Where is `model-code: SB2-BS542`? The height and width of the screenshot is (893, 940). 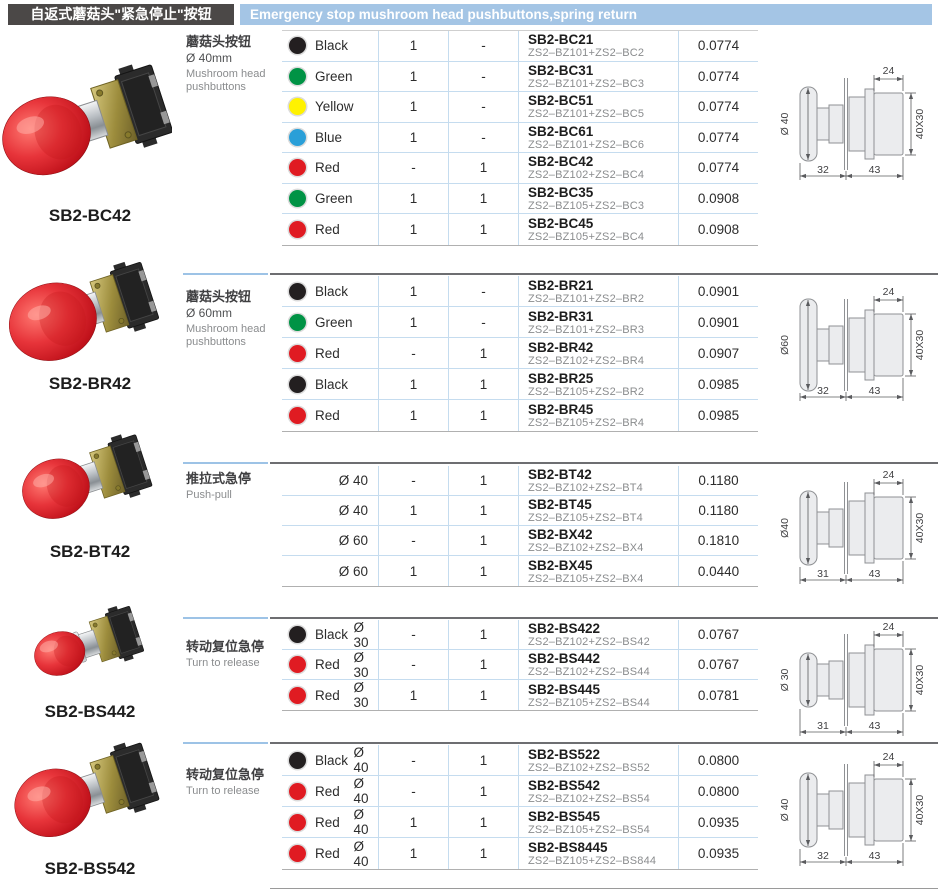
model-code: SB2-BS542 is located at coordinates (564, 785).